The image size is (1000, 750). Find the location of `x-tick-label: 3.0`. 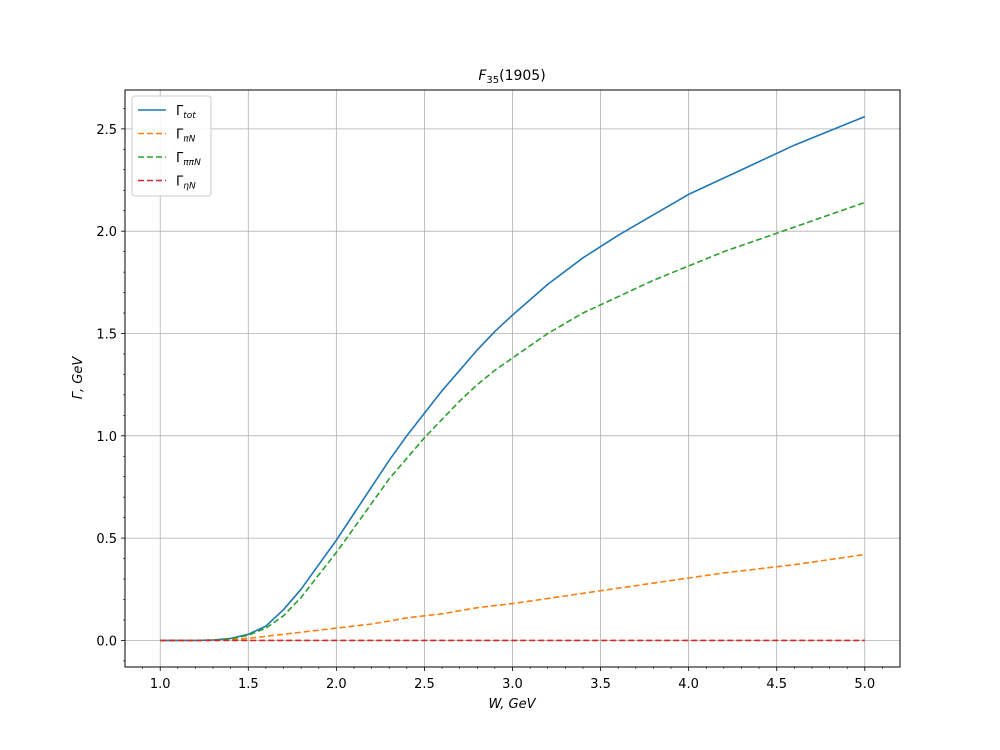

x-tick-label: 3.0 is located at coordinates (512, 684).